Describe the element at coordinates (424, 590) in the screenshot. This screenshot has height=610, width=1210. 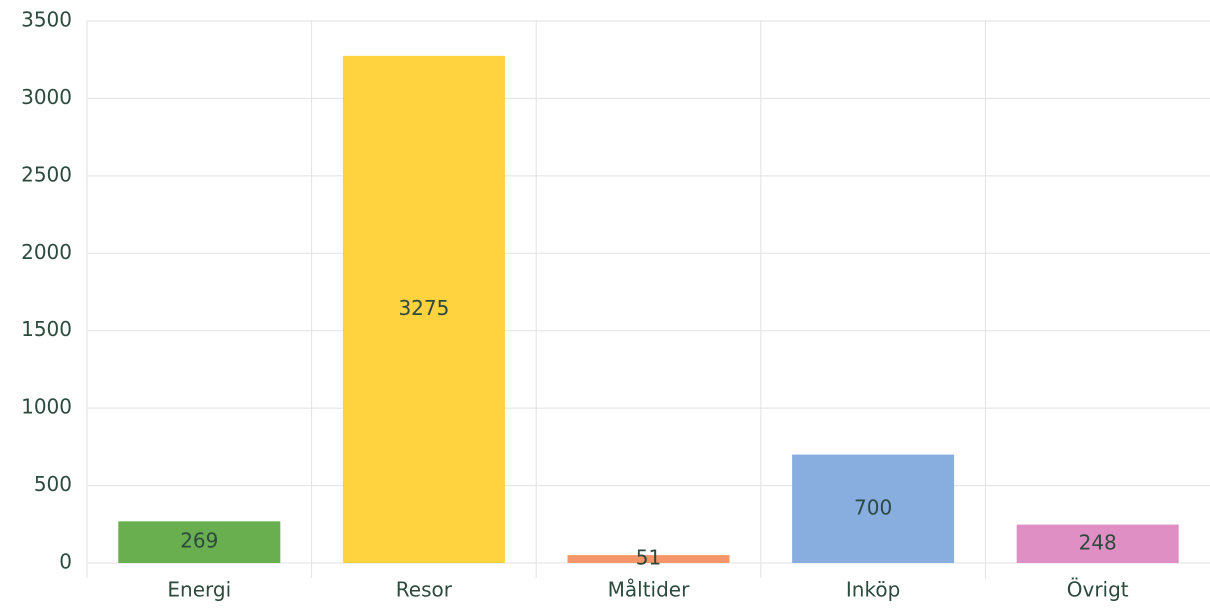
I see `x-tick-label: Resor` at that location.